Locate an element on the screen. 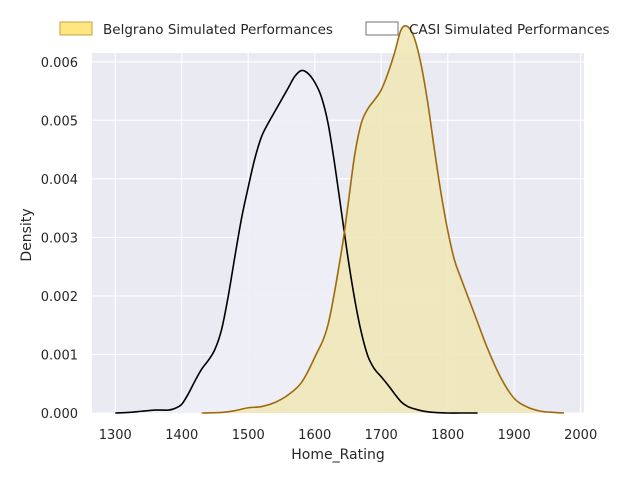  y-tick-label: 0.006 is located at coordinates (59, 63).